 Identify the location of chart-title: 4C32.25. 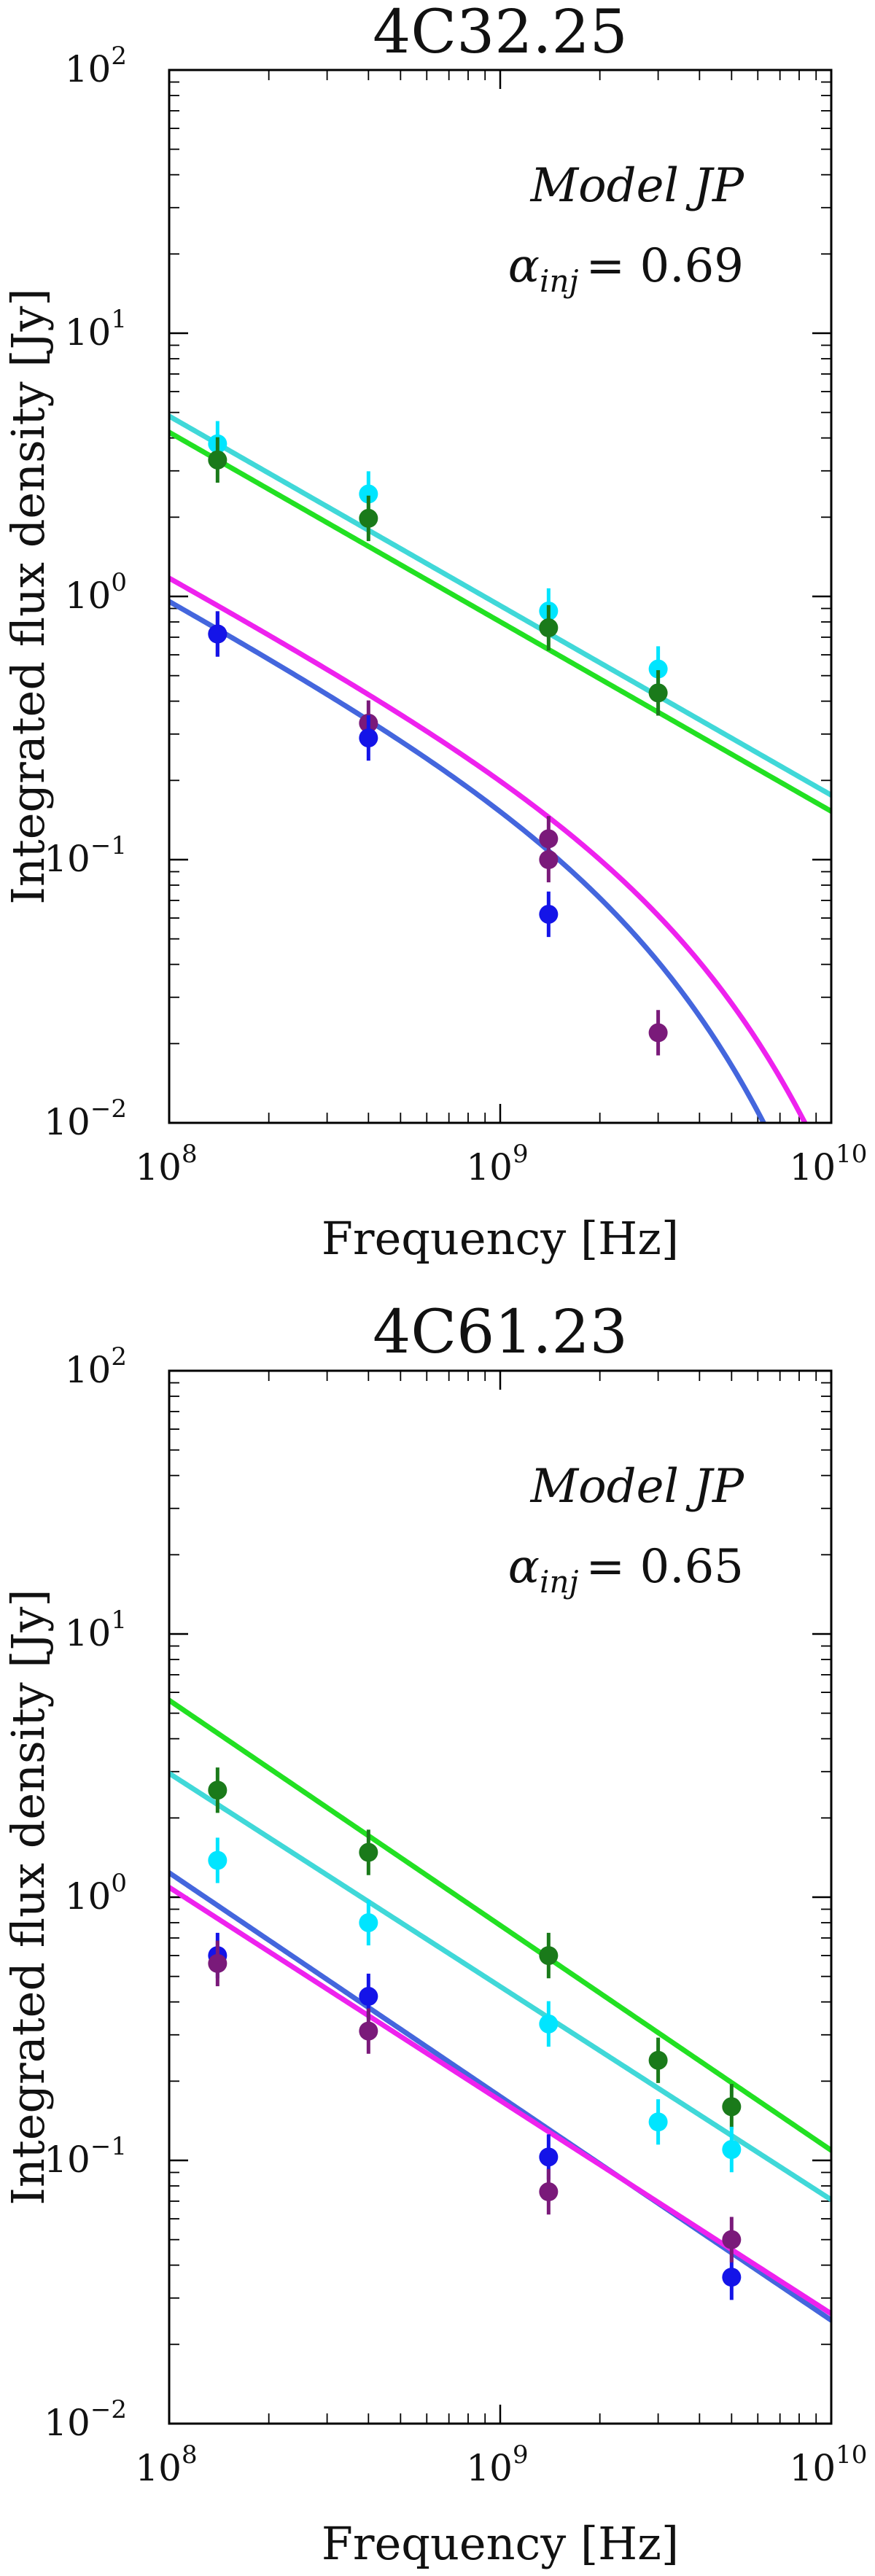
(500, 33).